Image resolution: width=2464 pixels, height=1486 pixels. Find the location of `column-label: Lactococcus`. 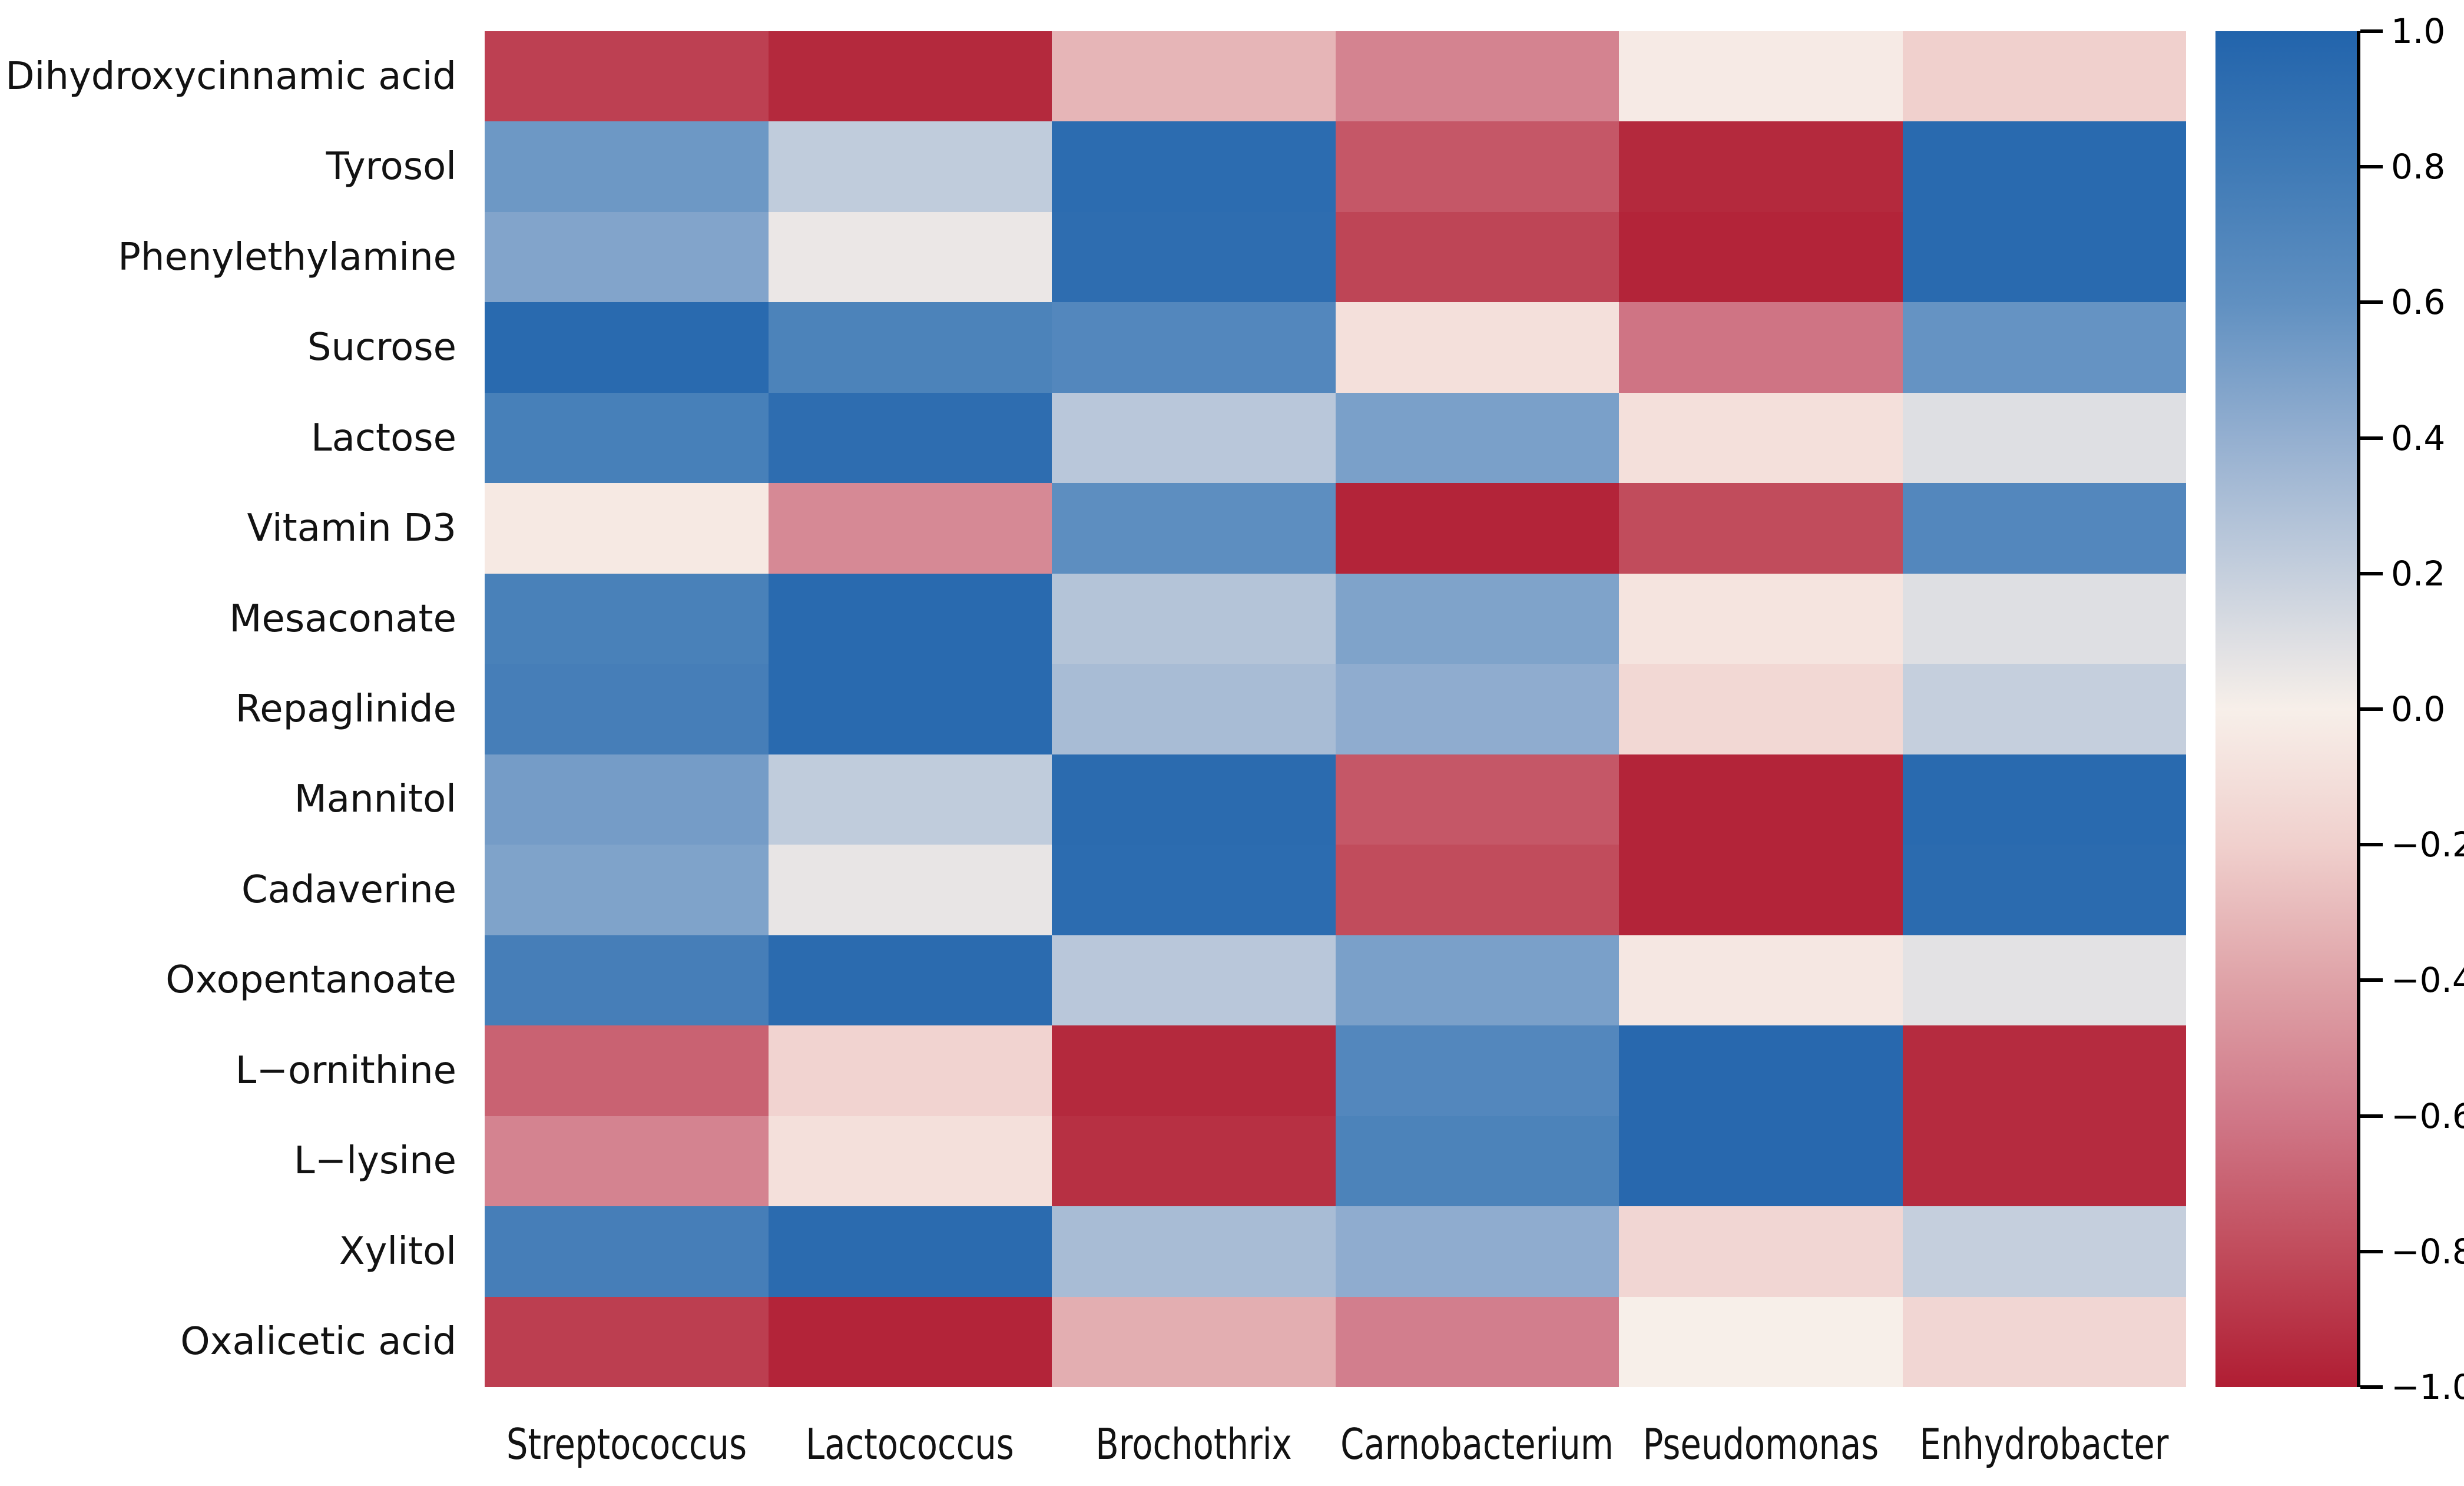

column-label: Lactococcus is located at coordinates (910, 1444).